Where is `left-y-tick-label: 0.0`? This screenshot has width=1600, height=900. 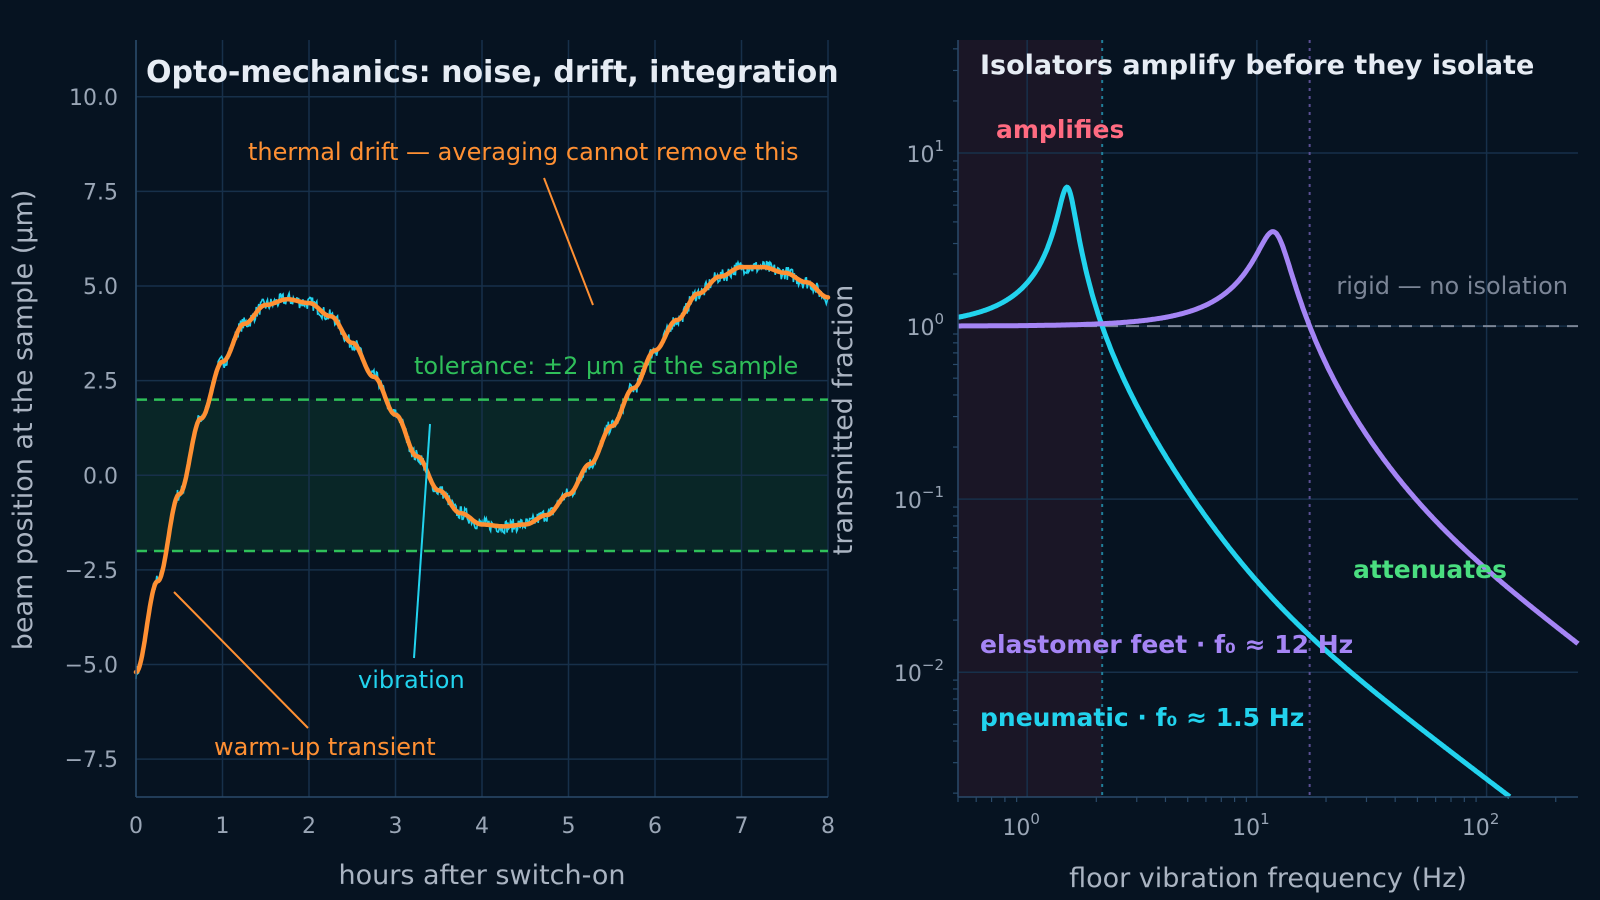 left-y-tick-label: 0.0 is located at coordinates (100, 476).